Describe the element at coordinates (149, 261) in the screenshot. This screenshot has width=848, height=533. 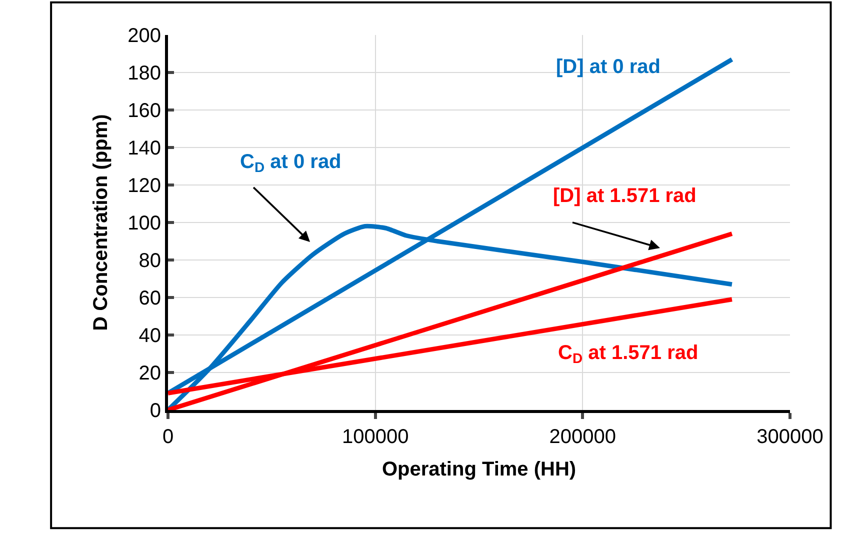
I see `y-tick-label: 80` at that location.